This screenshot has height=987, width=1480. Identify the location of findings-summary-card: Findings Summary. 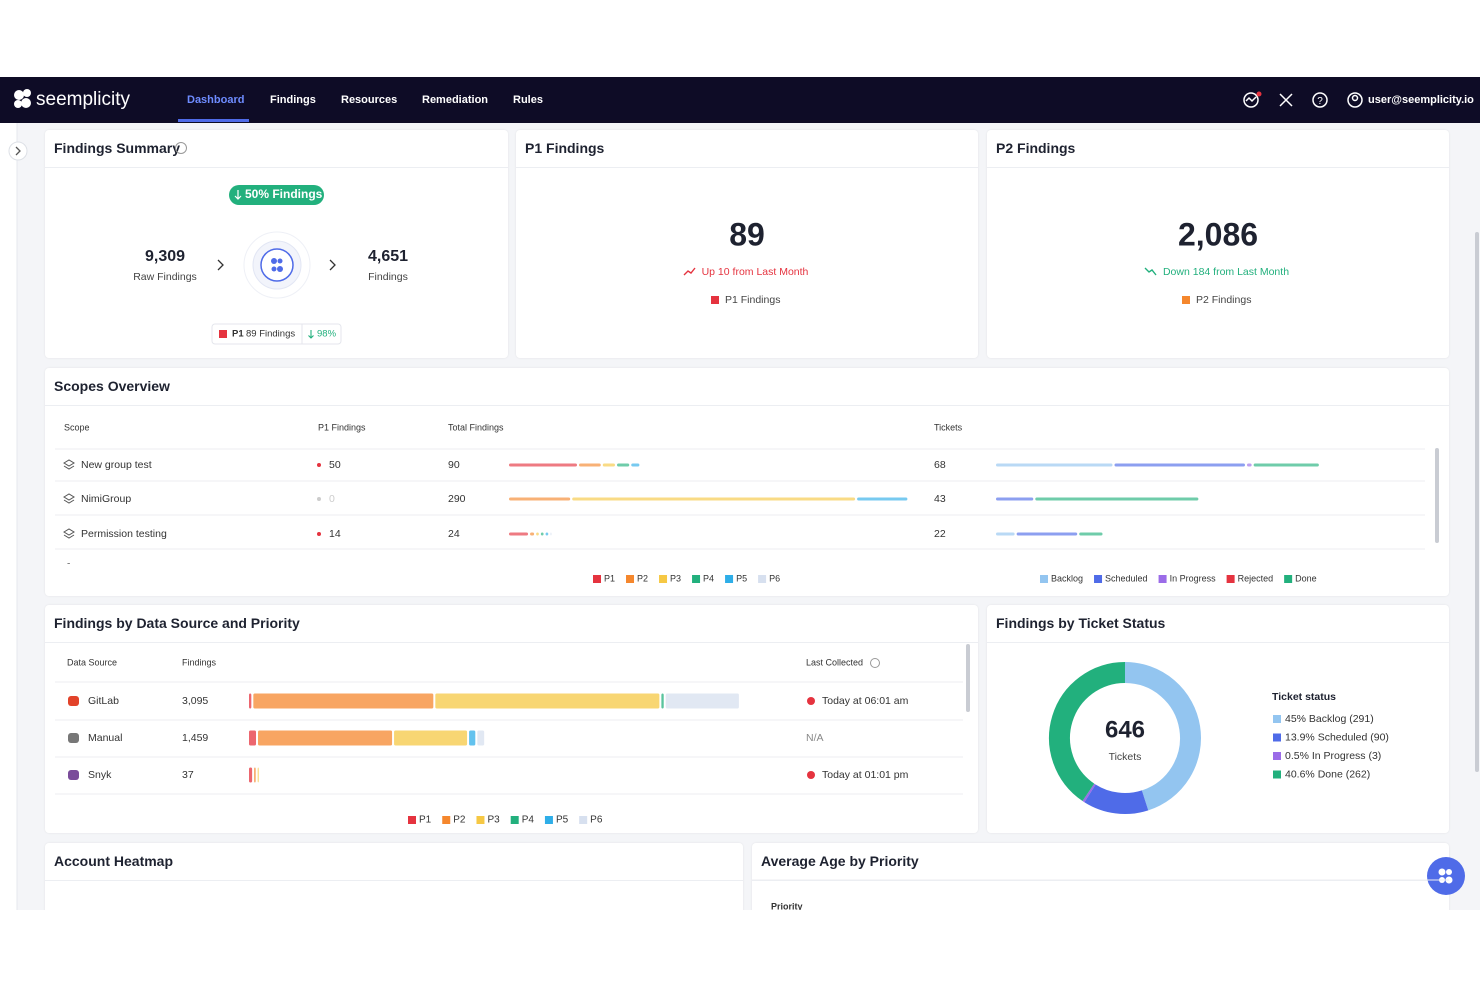
(276, 244).